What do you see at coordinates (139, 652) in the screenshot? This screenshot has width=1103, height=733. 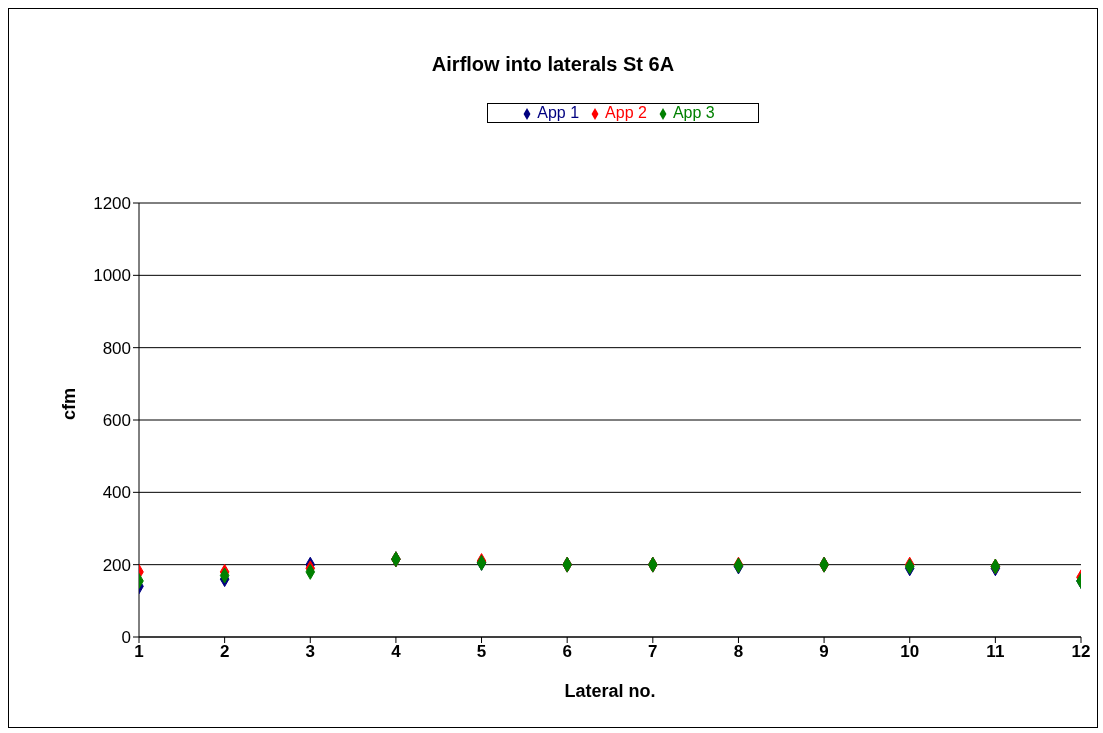 I see `x-tick-label: 1` at bounding box center [139, 652].